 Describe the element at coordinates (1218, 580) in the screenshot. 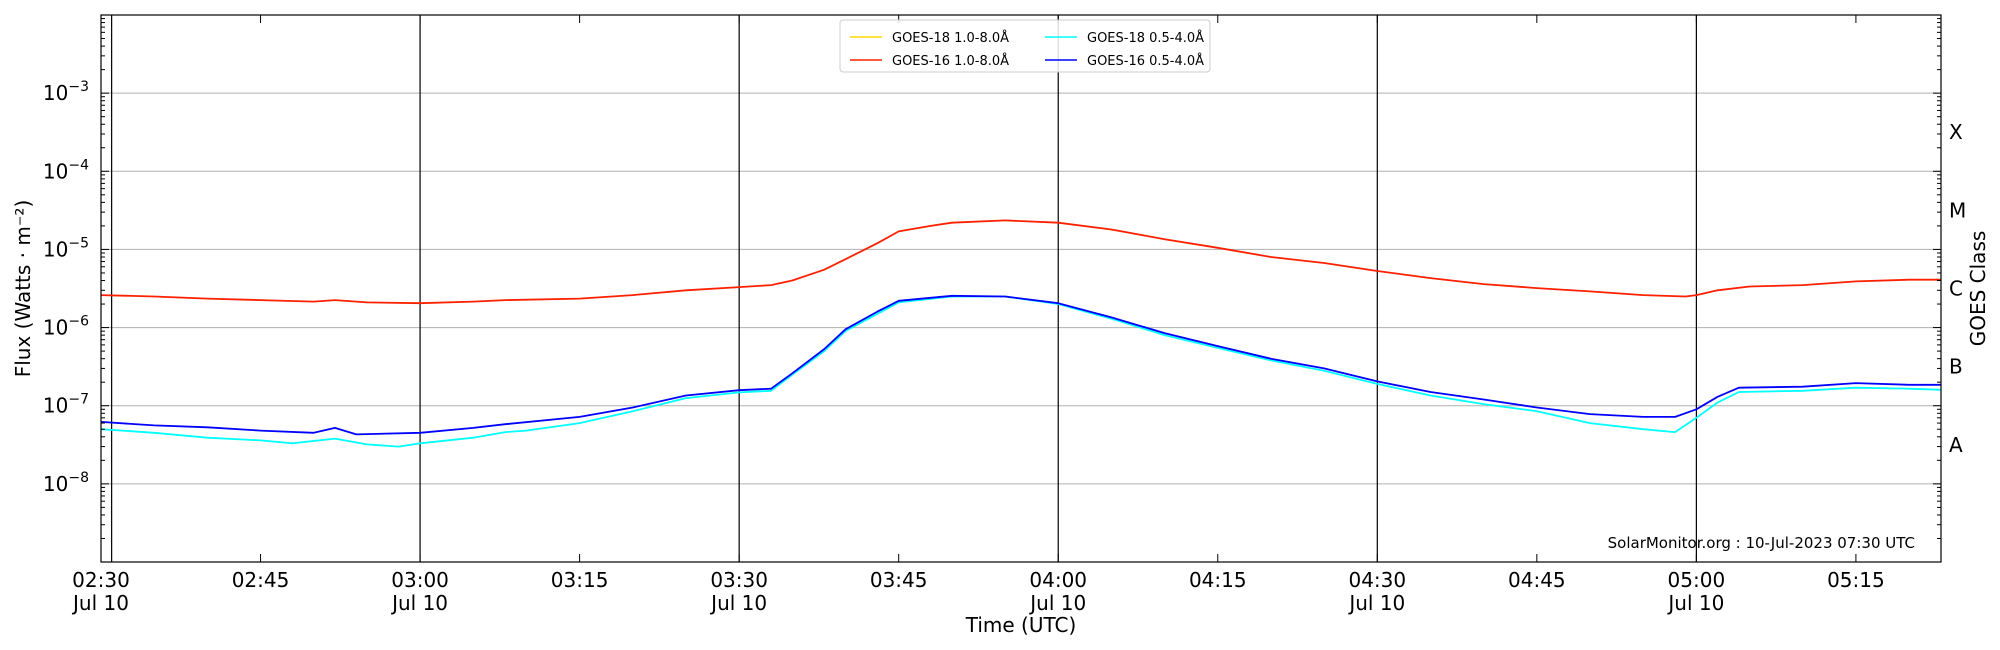

I see `x-tick-label: 04:15` at that location.